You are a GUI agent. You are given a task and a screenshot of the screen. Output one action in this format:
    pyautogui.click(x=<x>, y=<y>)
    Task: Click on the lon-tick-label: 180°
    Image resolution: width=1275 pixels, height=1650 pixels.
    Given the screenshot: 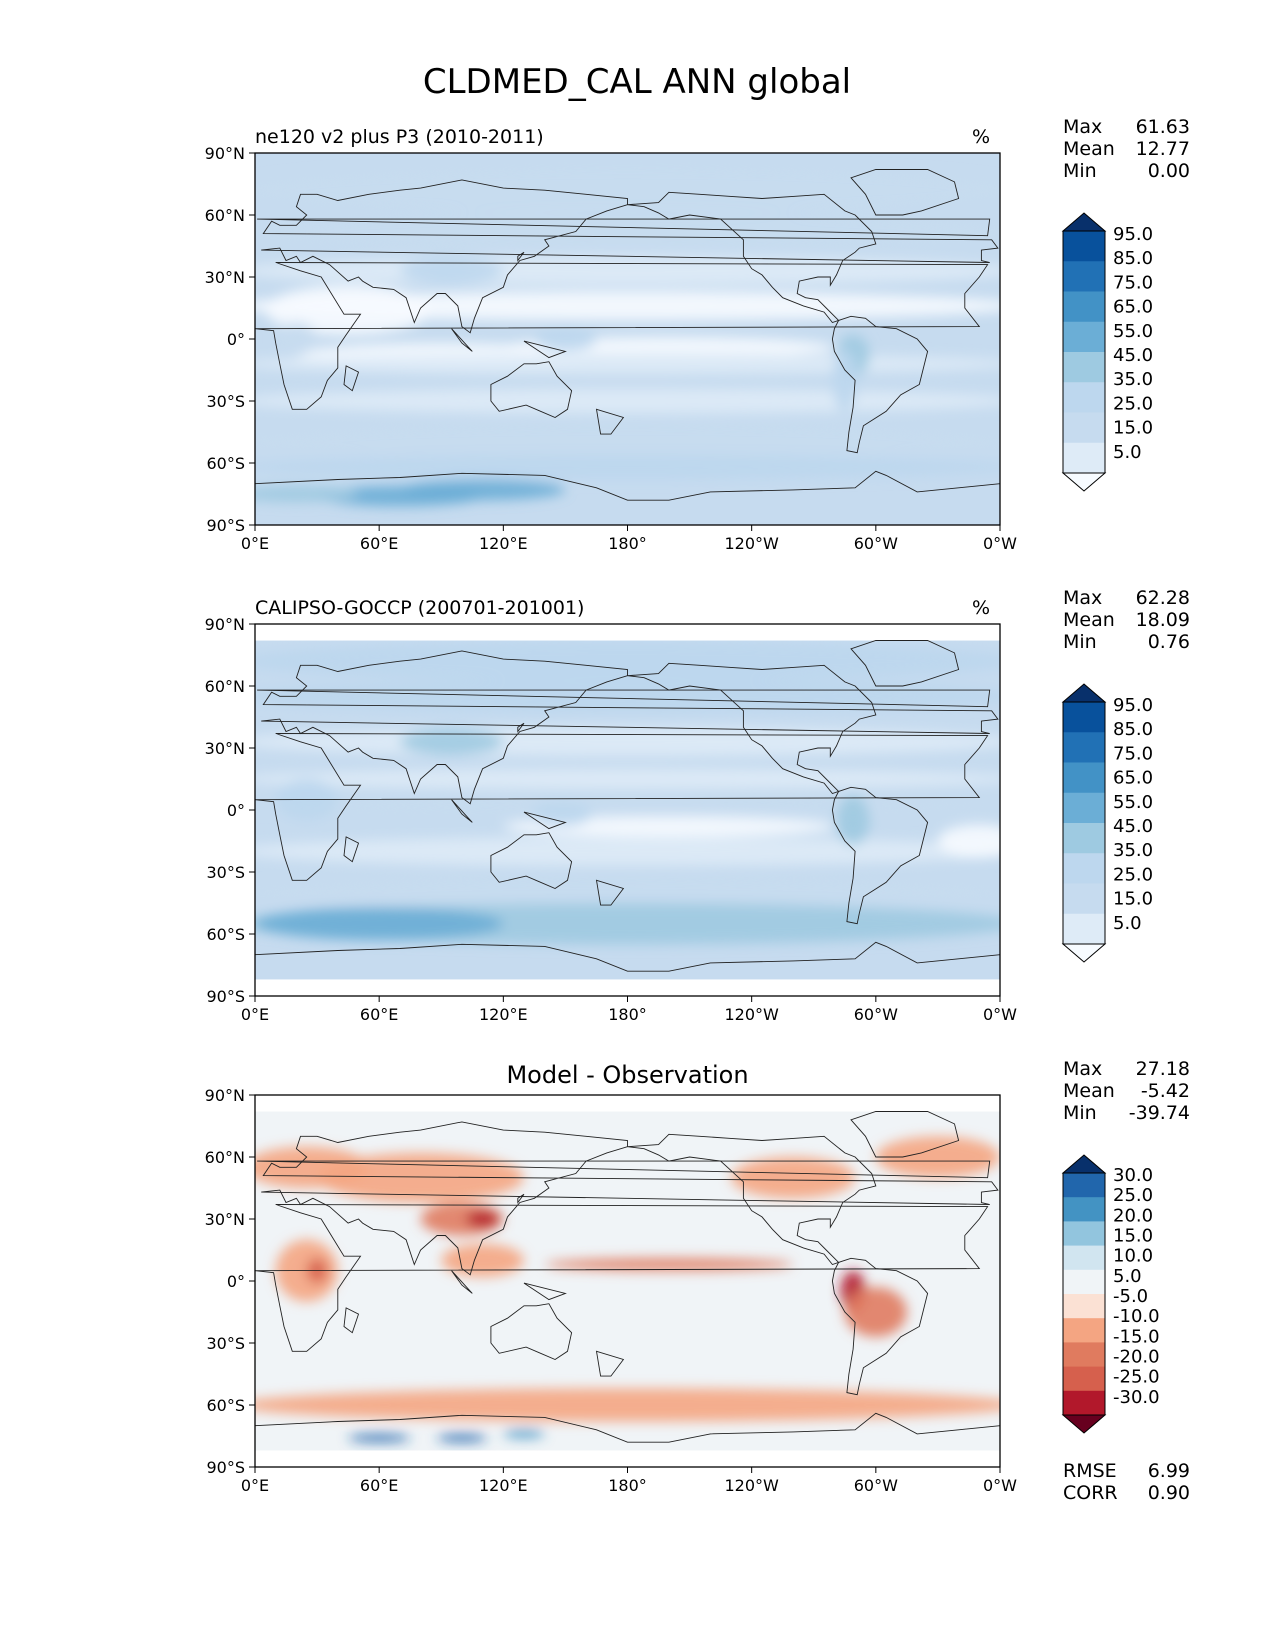 What is the action you would take?
    pyautogui.click(x=627, y=1485)
    